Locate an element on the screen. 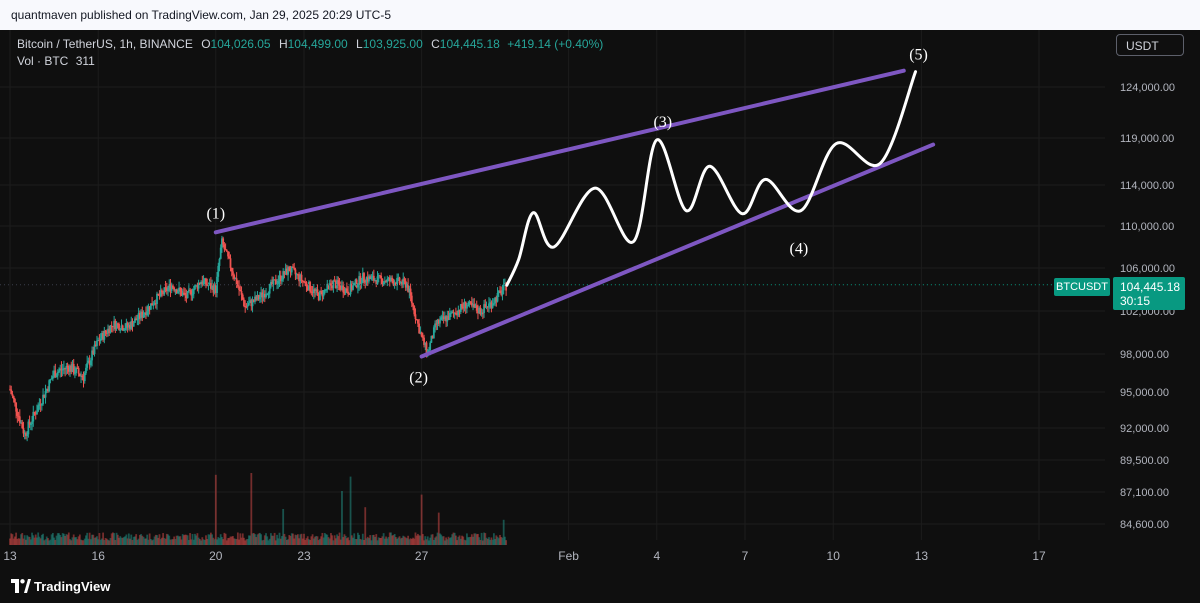  x-tick-label: 13 is located at coordinates (10, 556).